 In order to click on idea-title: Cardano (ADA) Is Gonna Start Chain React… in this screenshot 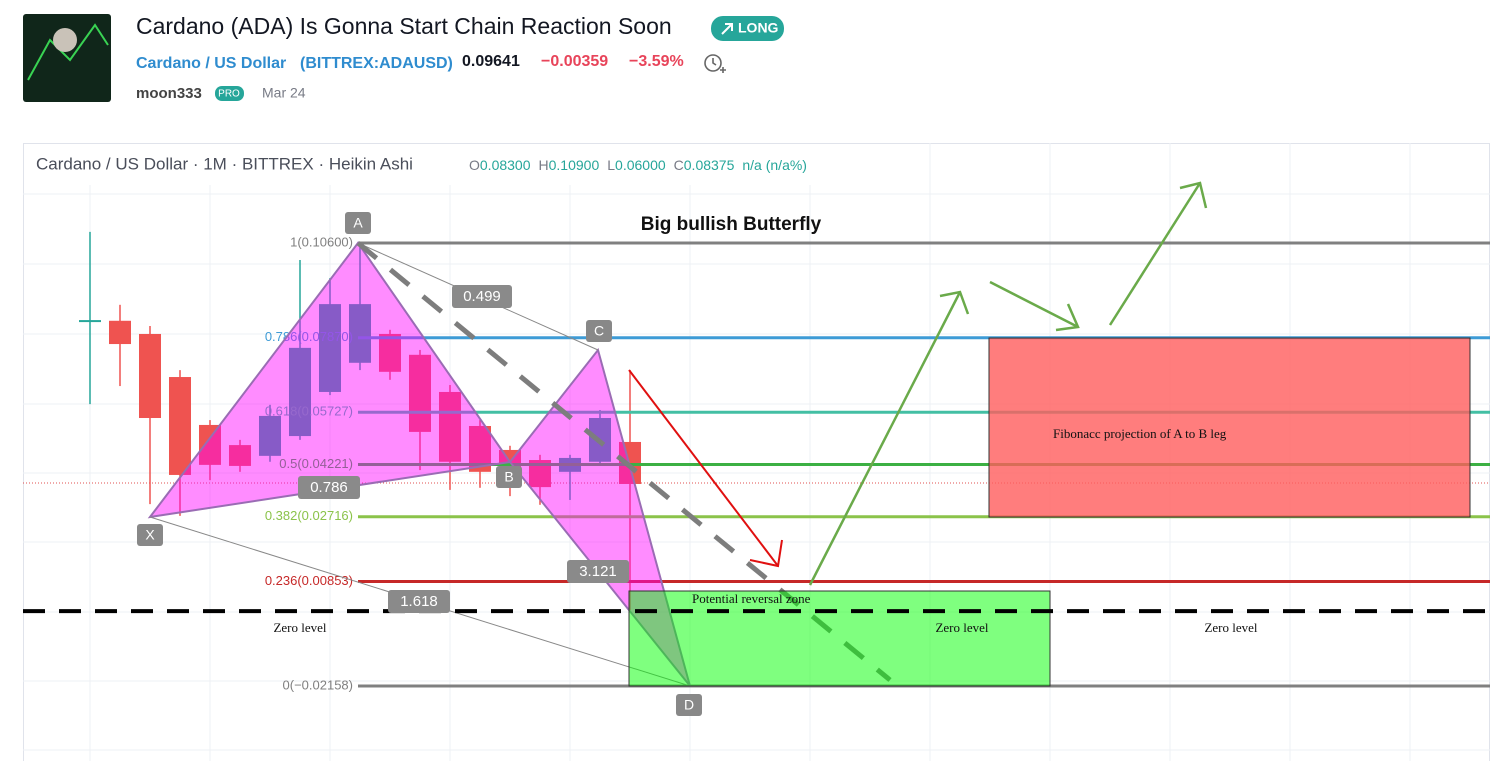, I will do `click(404, 26)`.